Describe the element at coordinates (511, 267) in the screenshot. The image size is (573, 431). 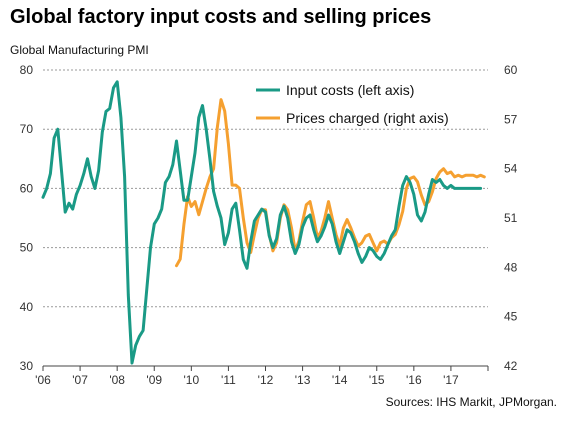
I see `right-tick-label: 48` at that location.